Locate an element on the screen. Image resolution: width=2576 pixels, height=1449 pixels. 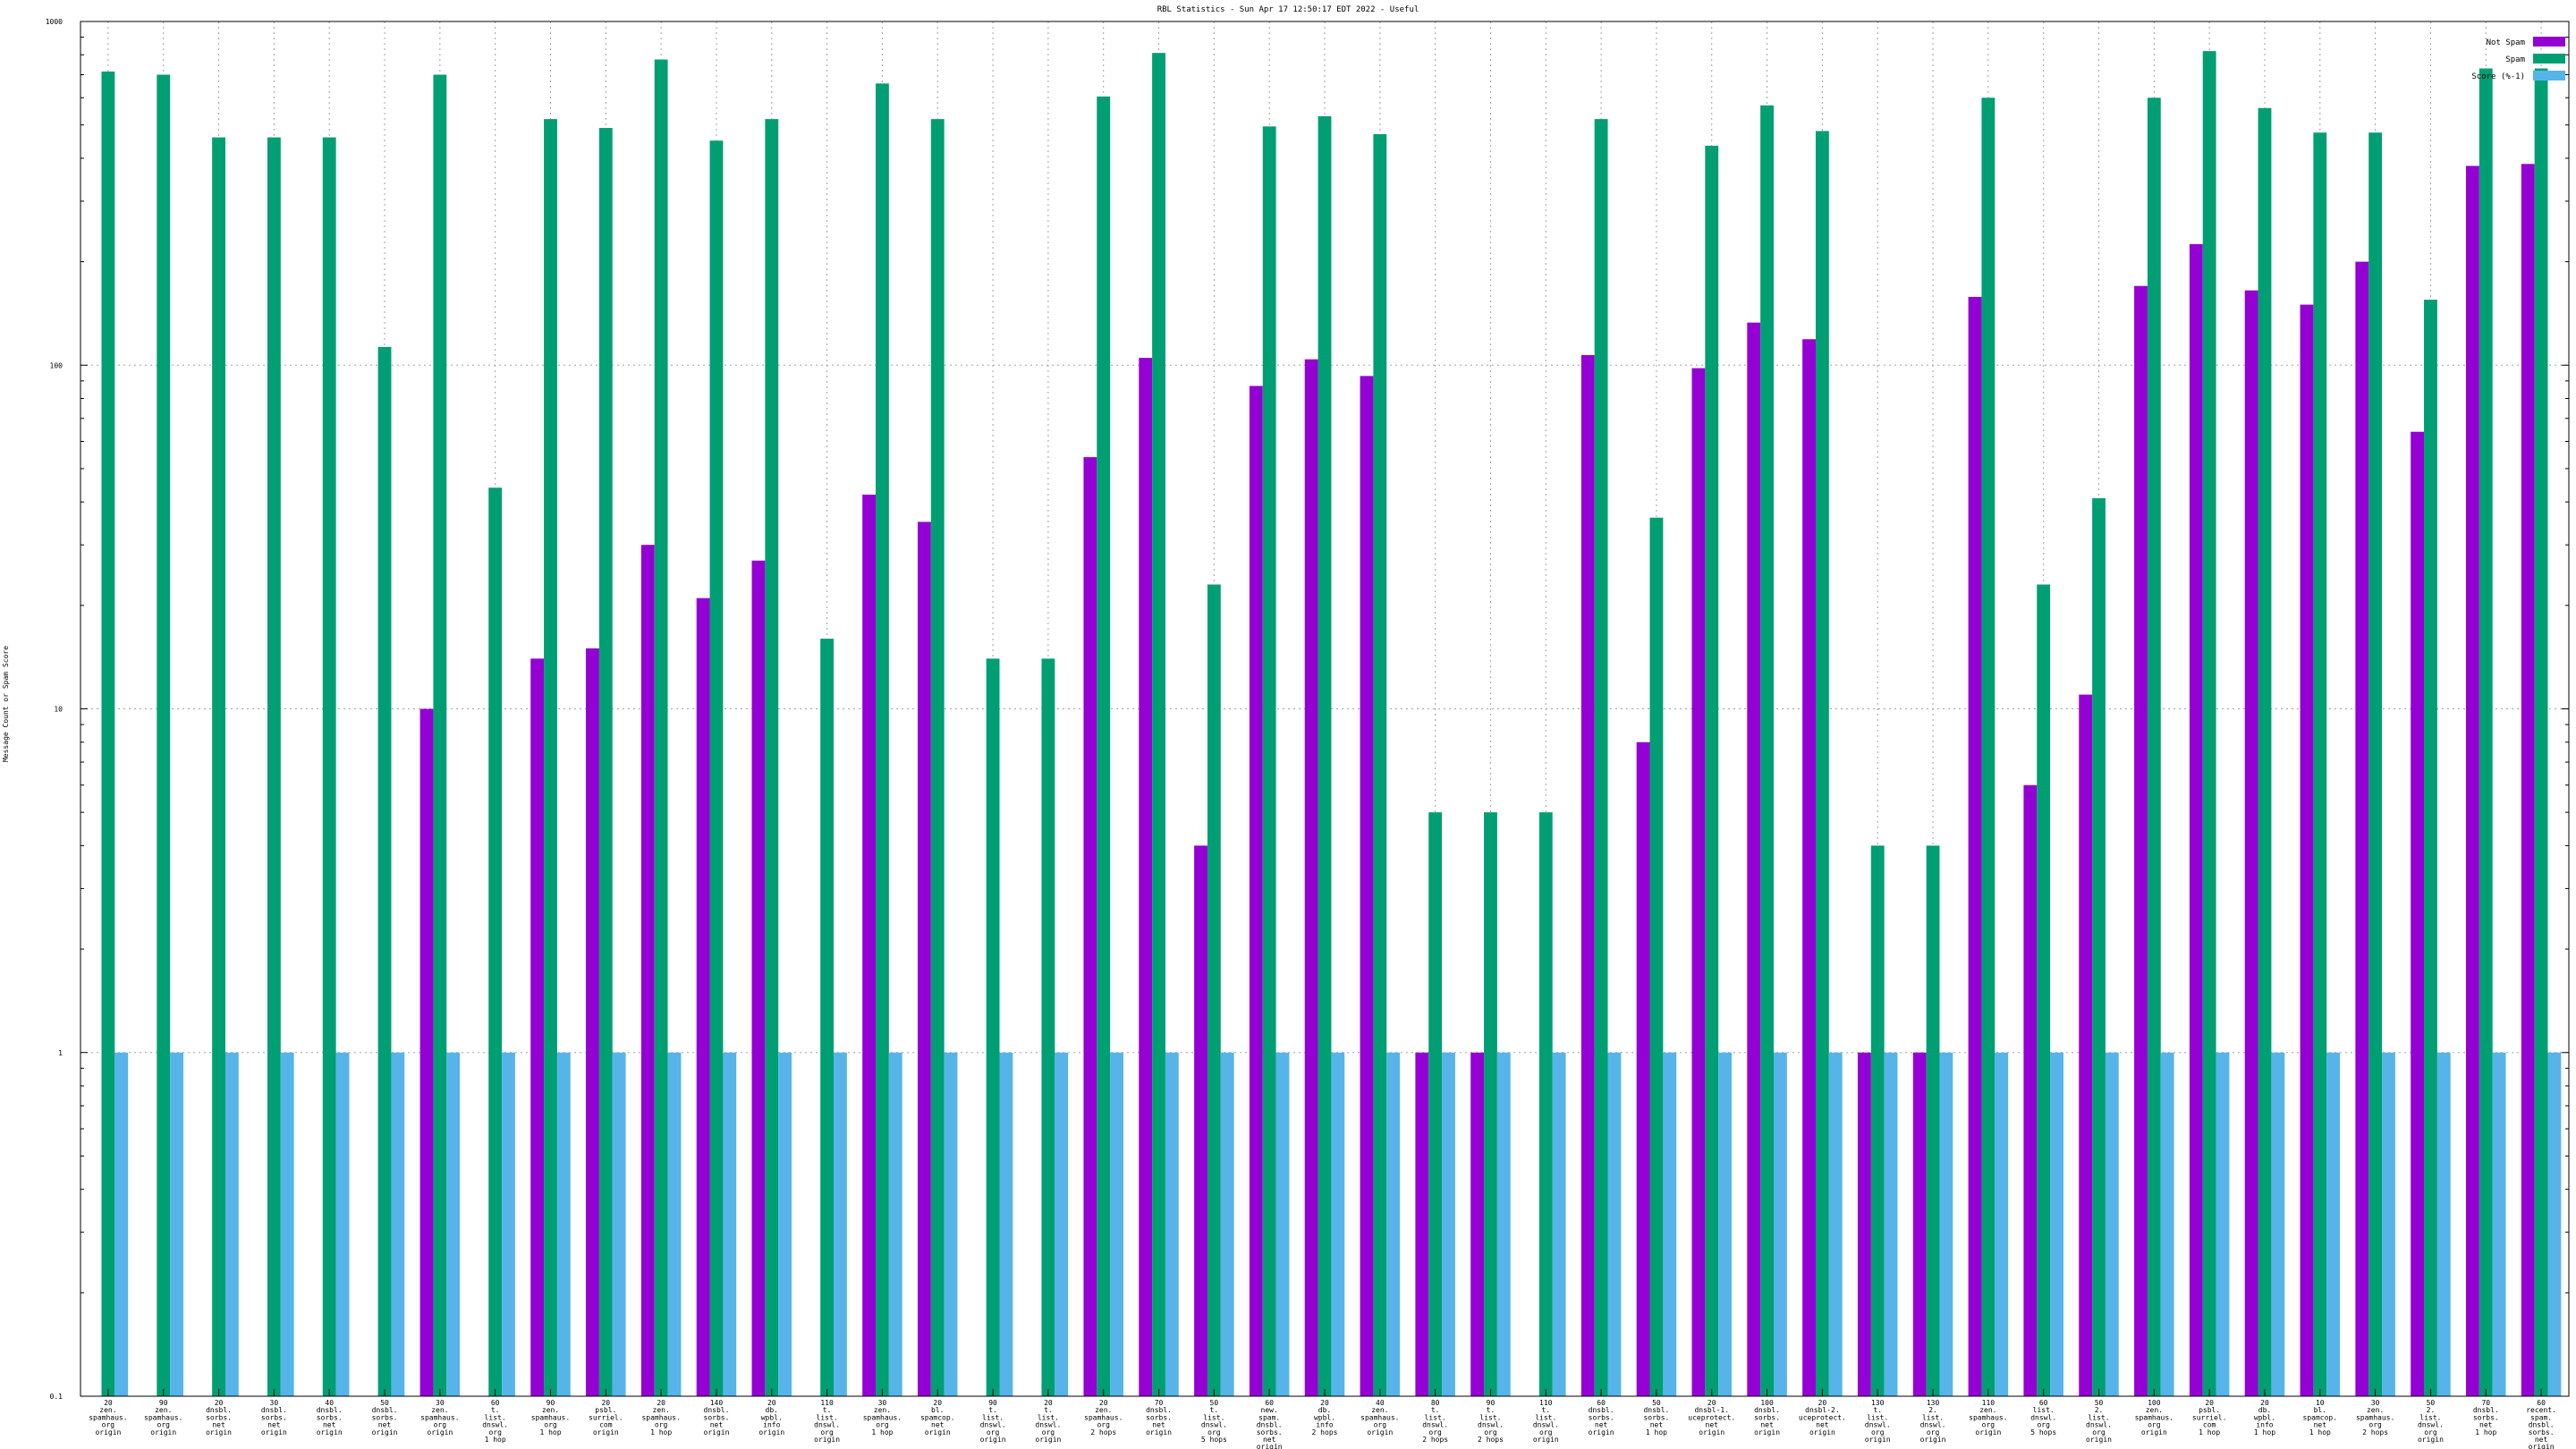
legend-label: Not Spam is located at coordinates (2506, 42).